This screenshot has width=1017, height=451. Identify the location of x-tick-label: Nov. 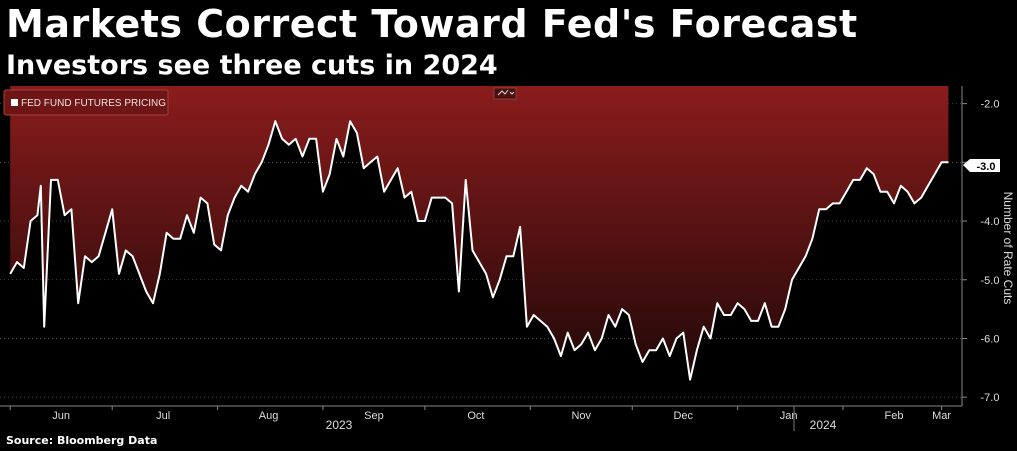
(581, 416).